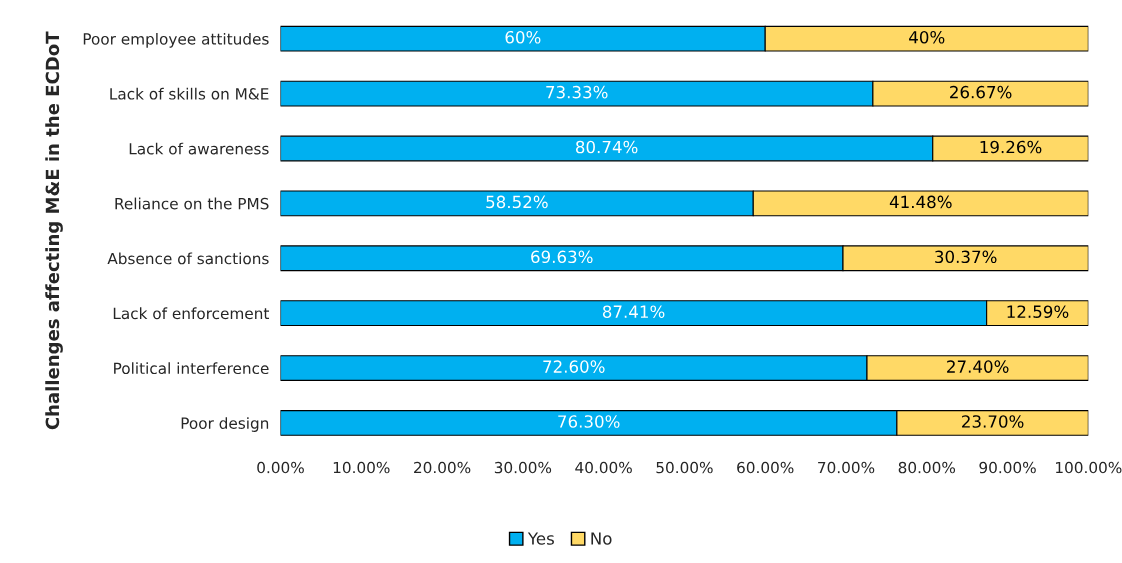  What do you see at coordinates (927, 467) in the screenshot?
I see `x-tick-label: 80.00%` at bounding box center [927, 467].